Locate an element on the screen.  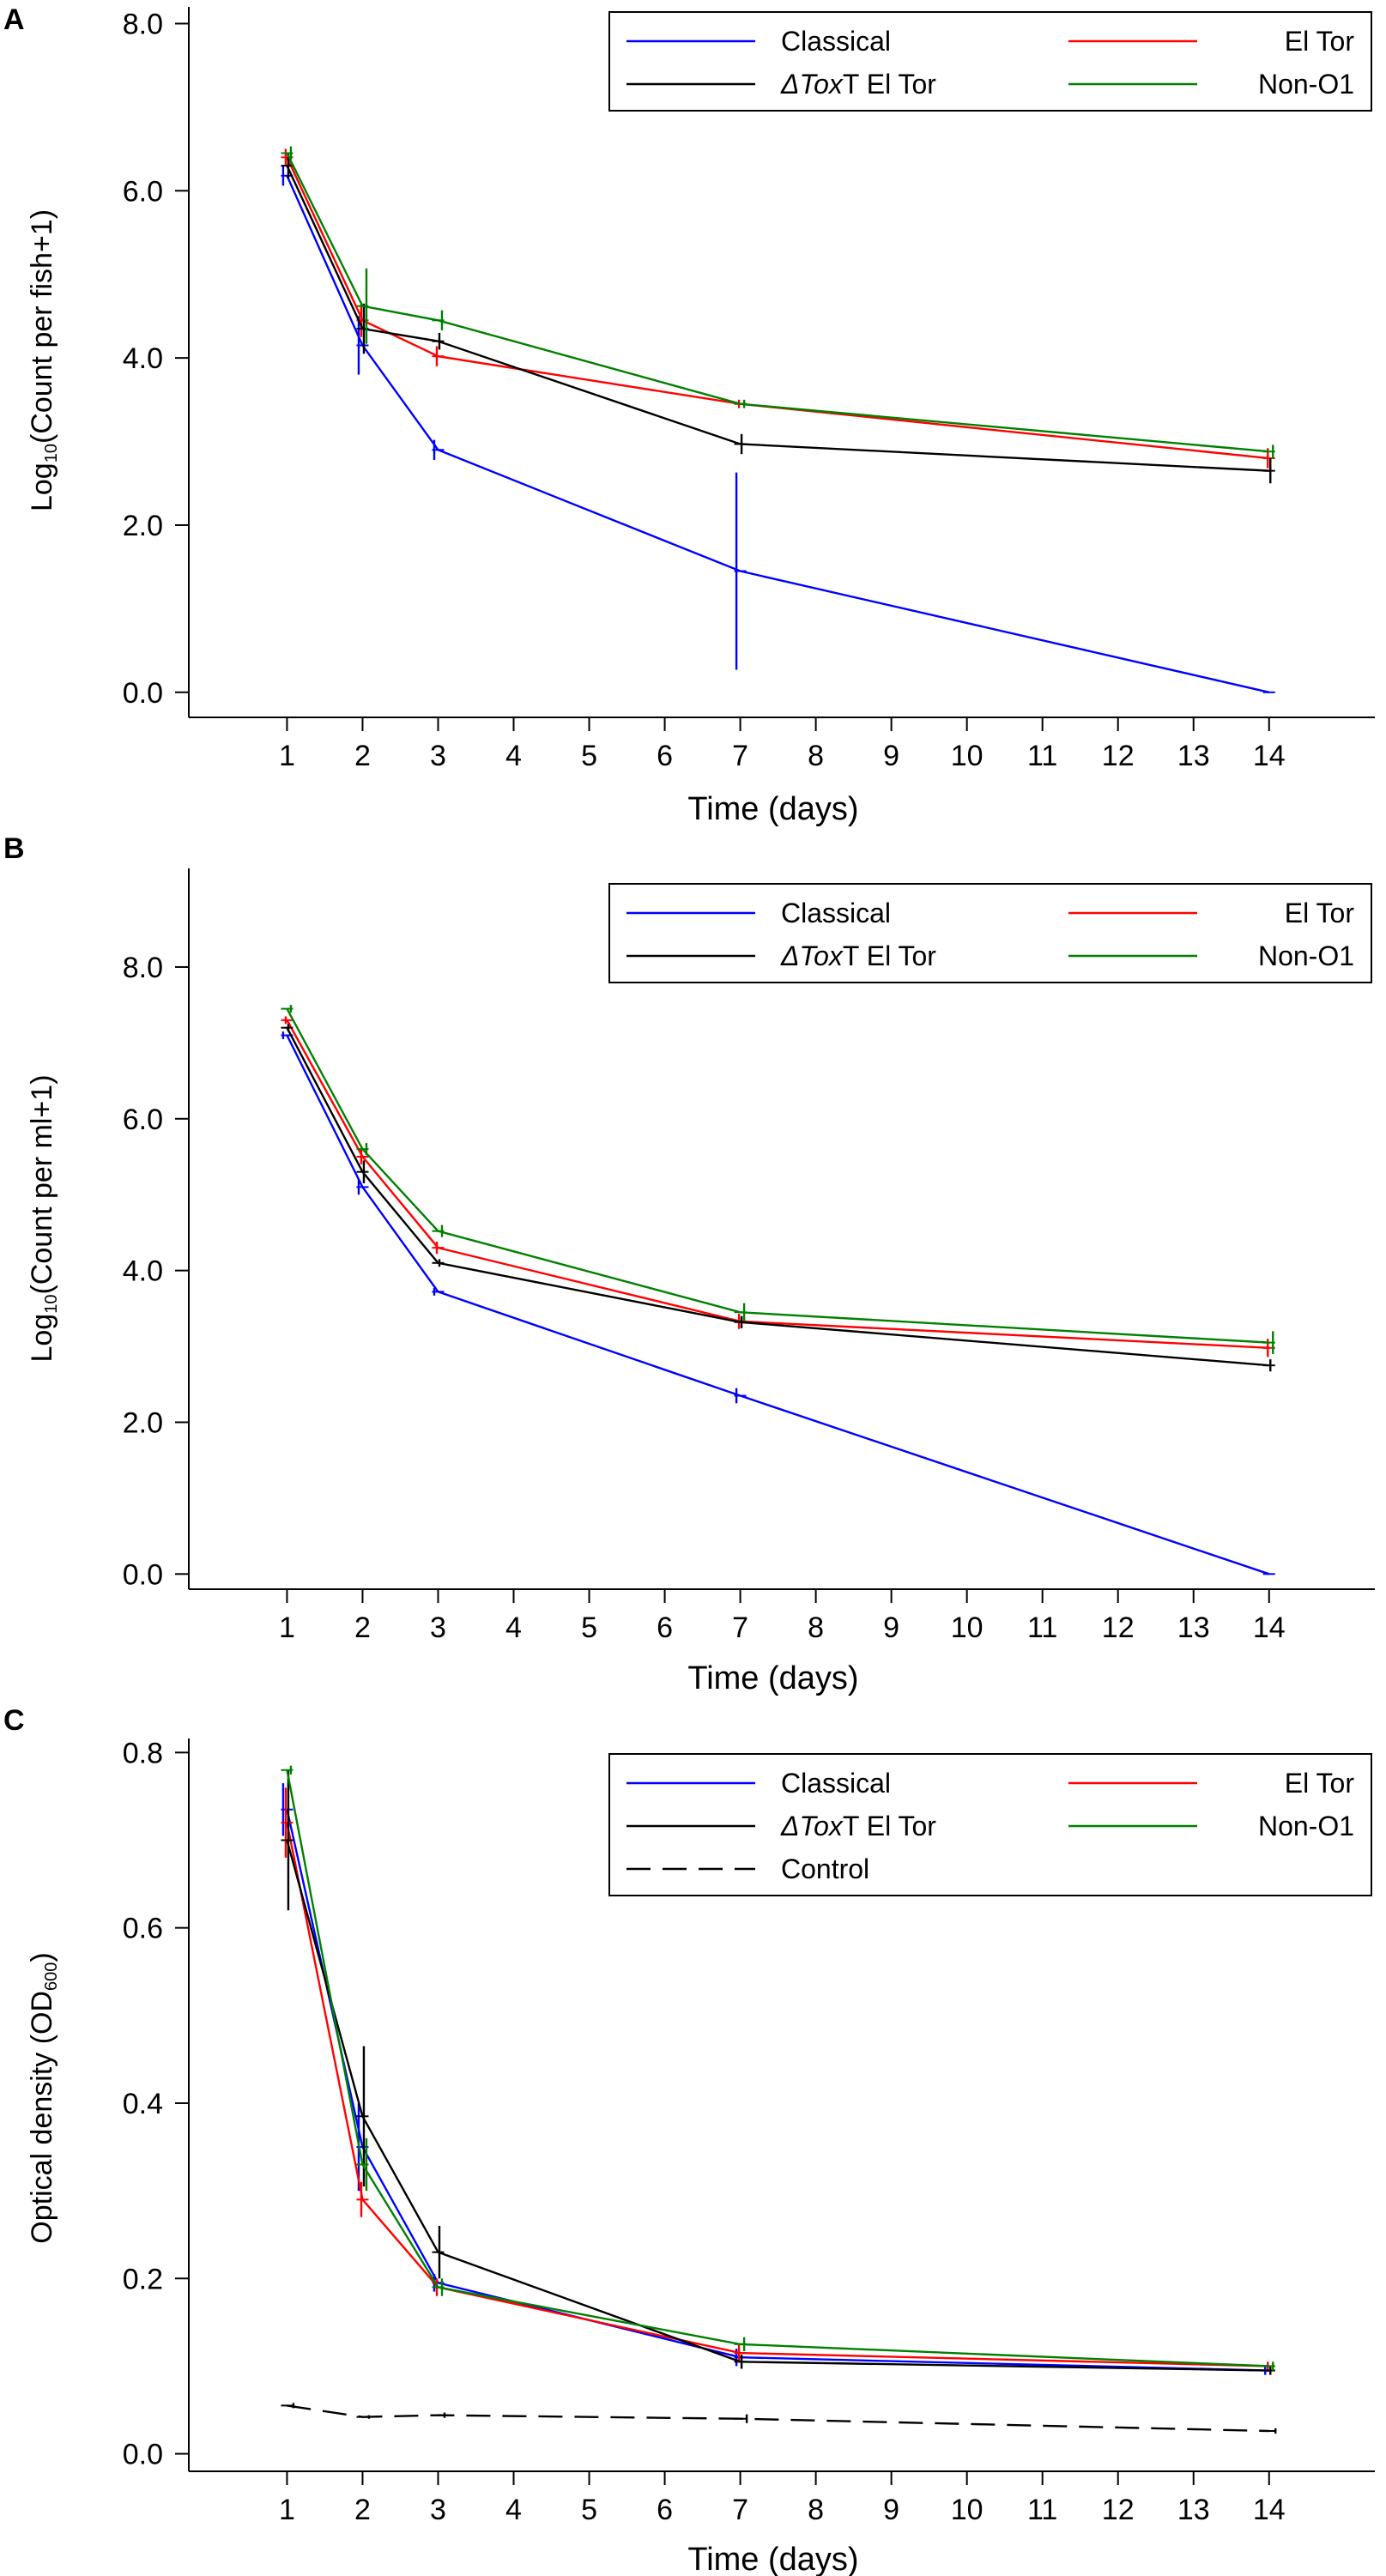
panel-label: A is located at coordinates (14, 19).